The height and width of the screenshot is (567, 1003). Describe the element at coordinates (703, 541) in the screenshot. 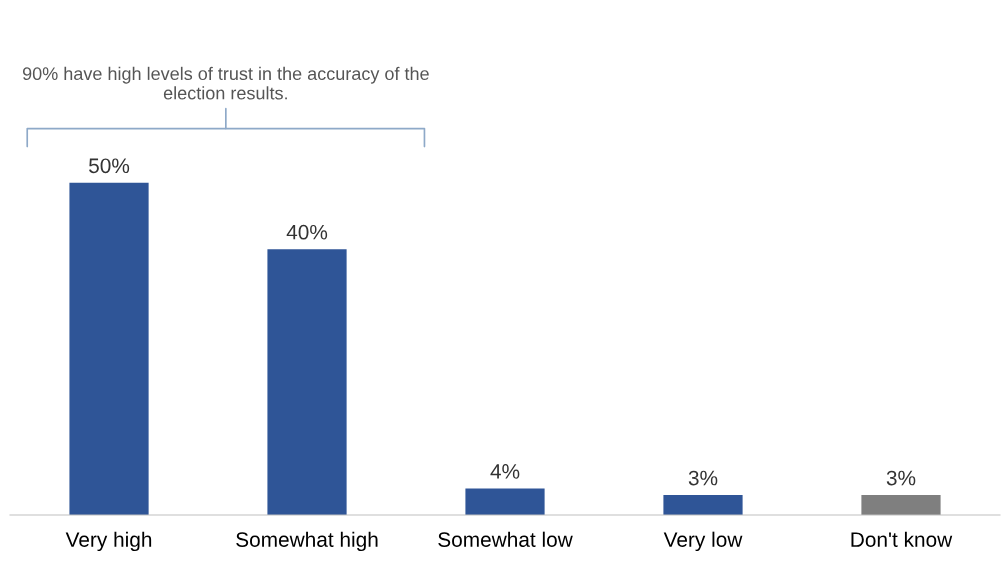

I see `x-tick-label: Very low` at that location.